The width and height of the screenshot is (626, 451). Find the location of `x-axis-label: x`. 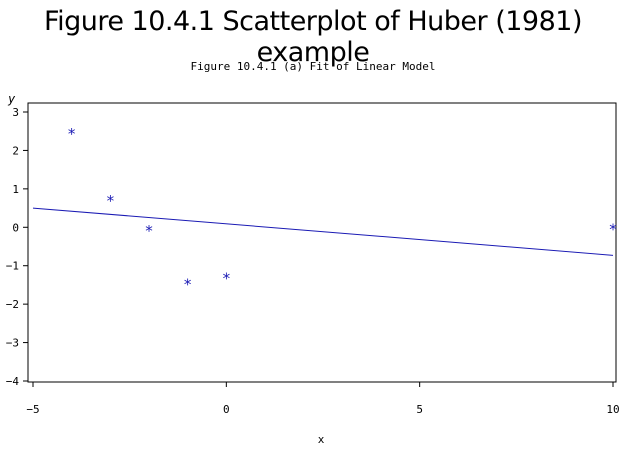

x-axis-label: x is located at coordinates (321, 439).